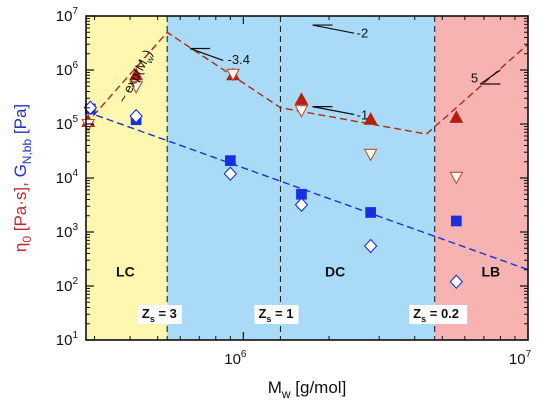 Image resolution: width=550 pixels, height=415 pixels. I want to click on slope-label: -1, so click(363, 114).